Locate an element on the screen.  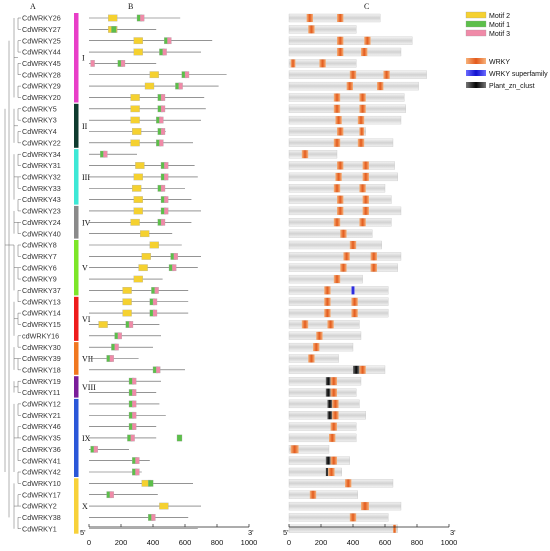
gene-label: CdWRKY25 is located at coordinates (41, 40).